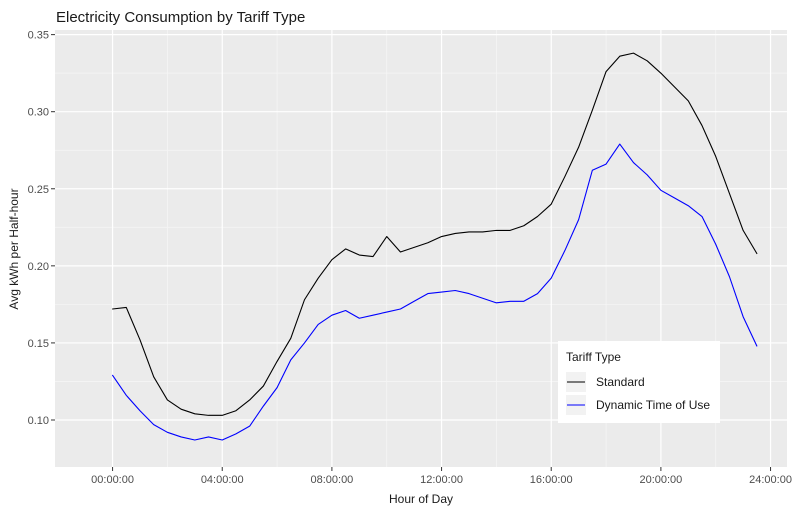  Describe the element at coordinates (441, 480) in the screenshot. I see `x-tick-label: 12:00:00` at that location.